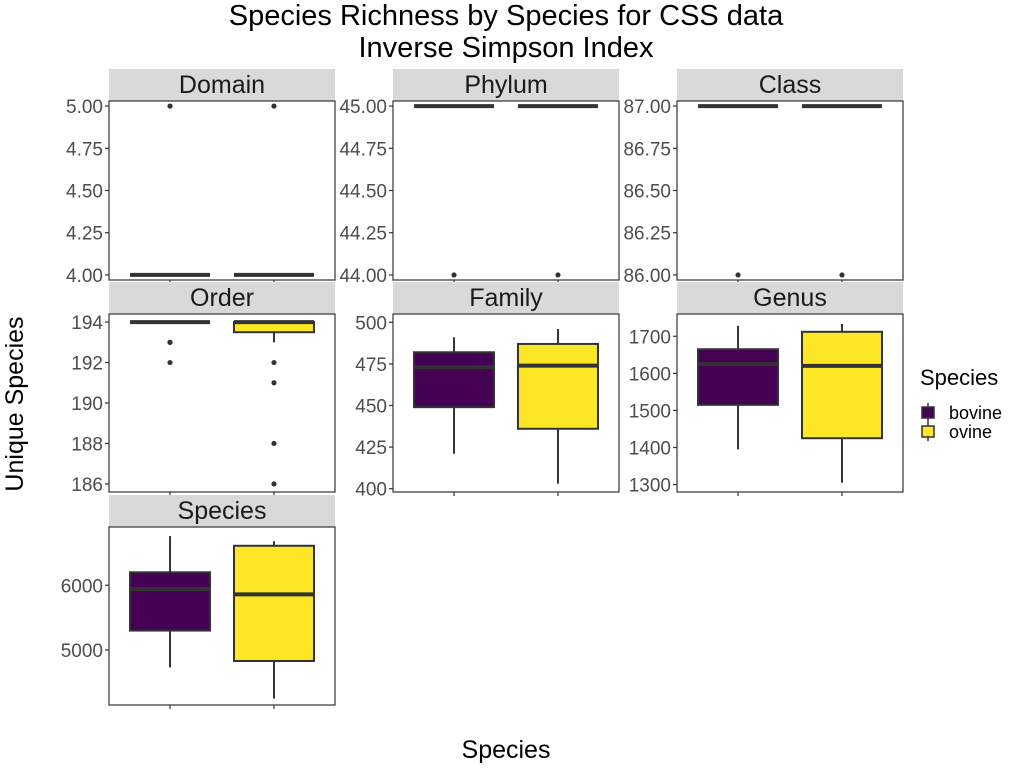 The width and height of the screenshot is (1024, 768). I want to click on panel-class: Class 86.00 86.25 86.50 86.75 87.00, so click(763, 178).